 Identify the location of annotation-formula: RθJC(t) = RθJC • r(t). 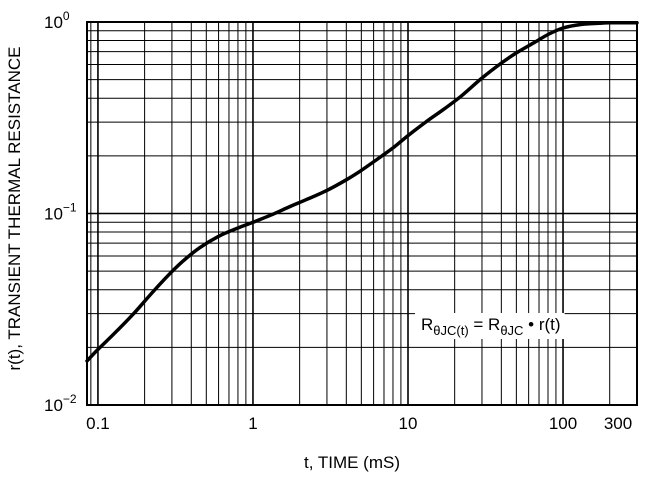
(491, 326).